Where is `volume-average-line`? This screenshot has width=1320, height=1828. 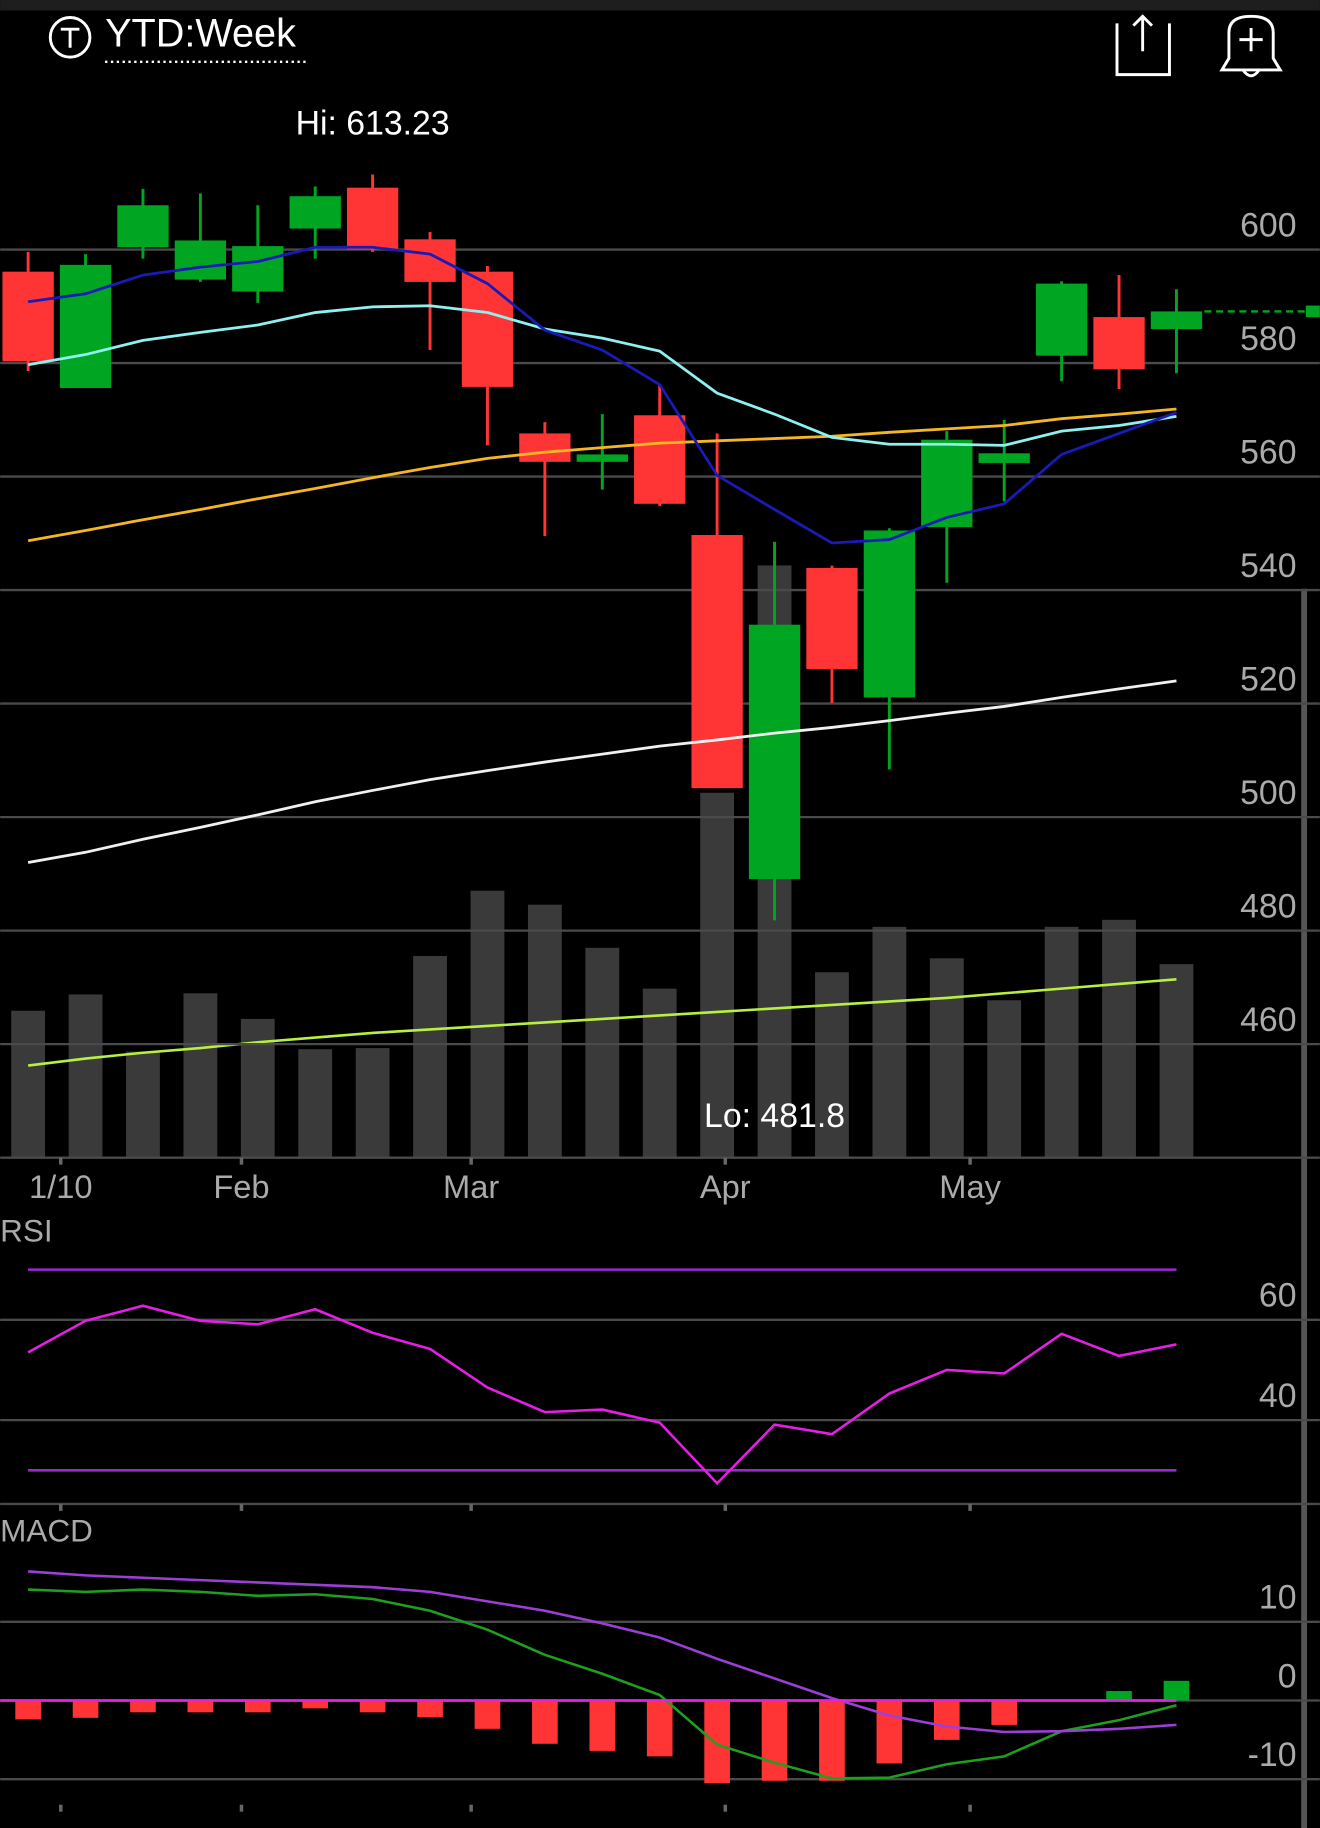
volume-average-line is located at coordinates (602, 1022).